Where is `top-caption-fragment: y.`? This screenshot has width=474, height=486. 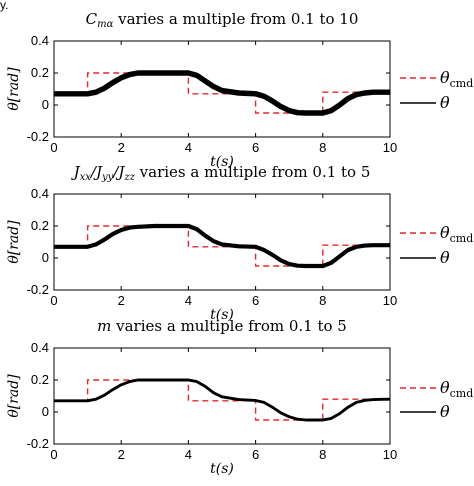 top-caption-fragment: y. is located at coordinates (4, 6).